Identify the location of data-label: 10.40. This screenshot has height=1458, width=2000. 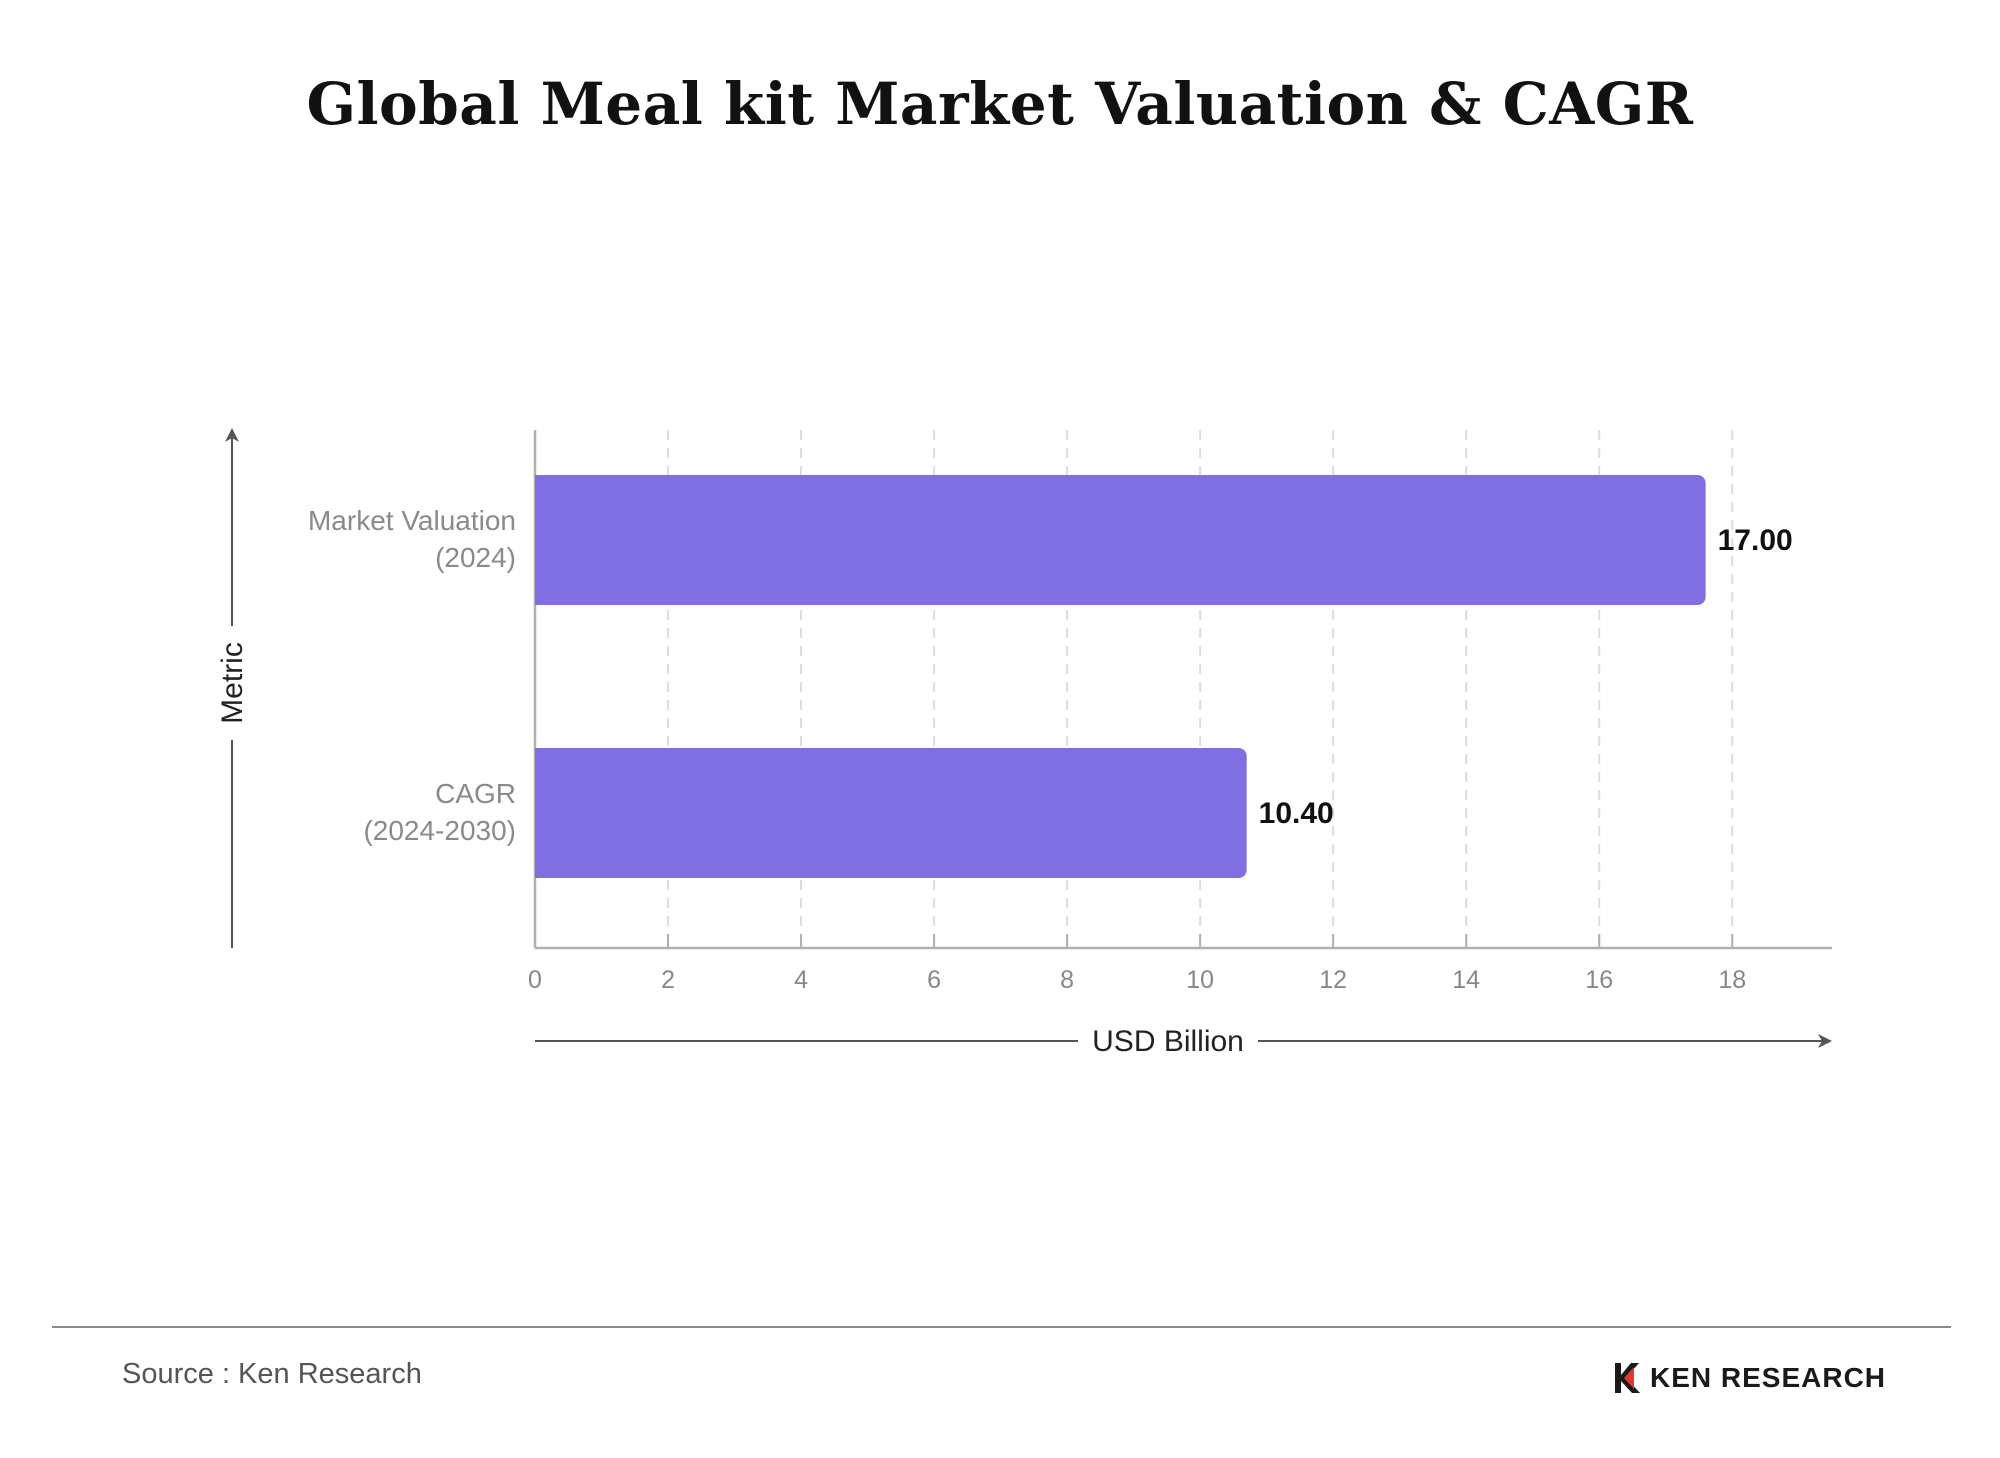
(1296, 813).